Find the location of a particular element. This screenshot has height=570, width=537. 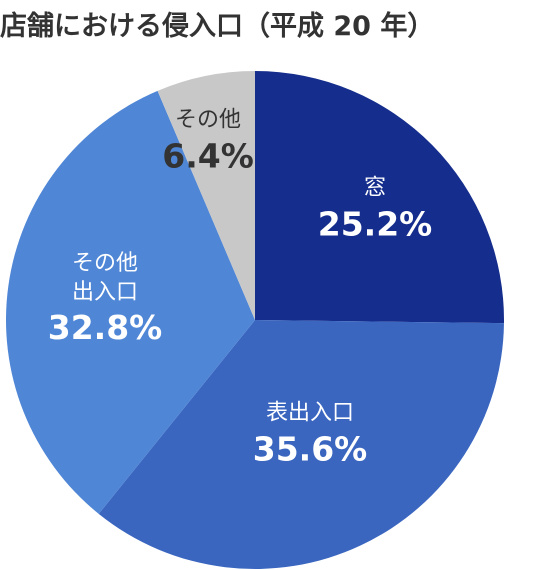

value-label: 32.8% is located at coordinates (105, 328).